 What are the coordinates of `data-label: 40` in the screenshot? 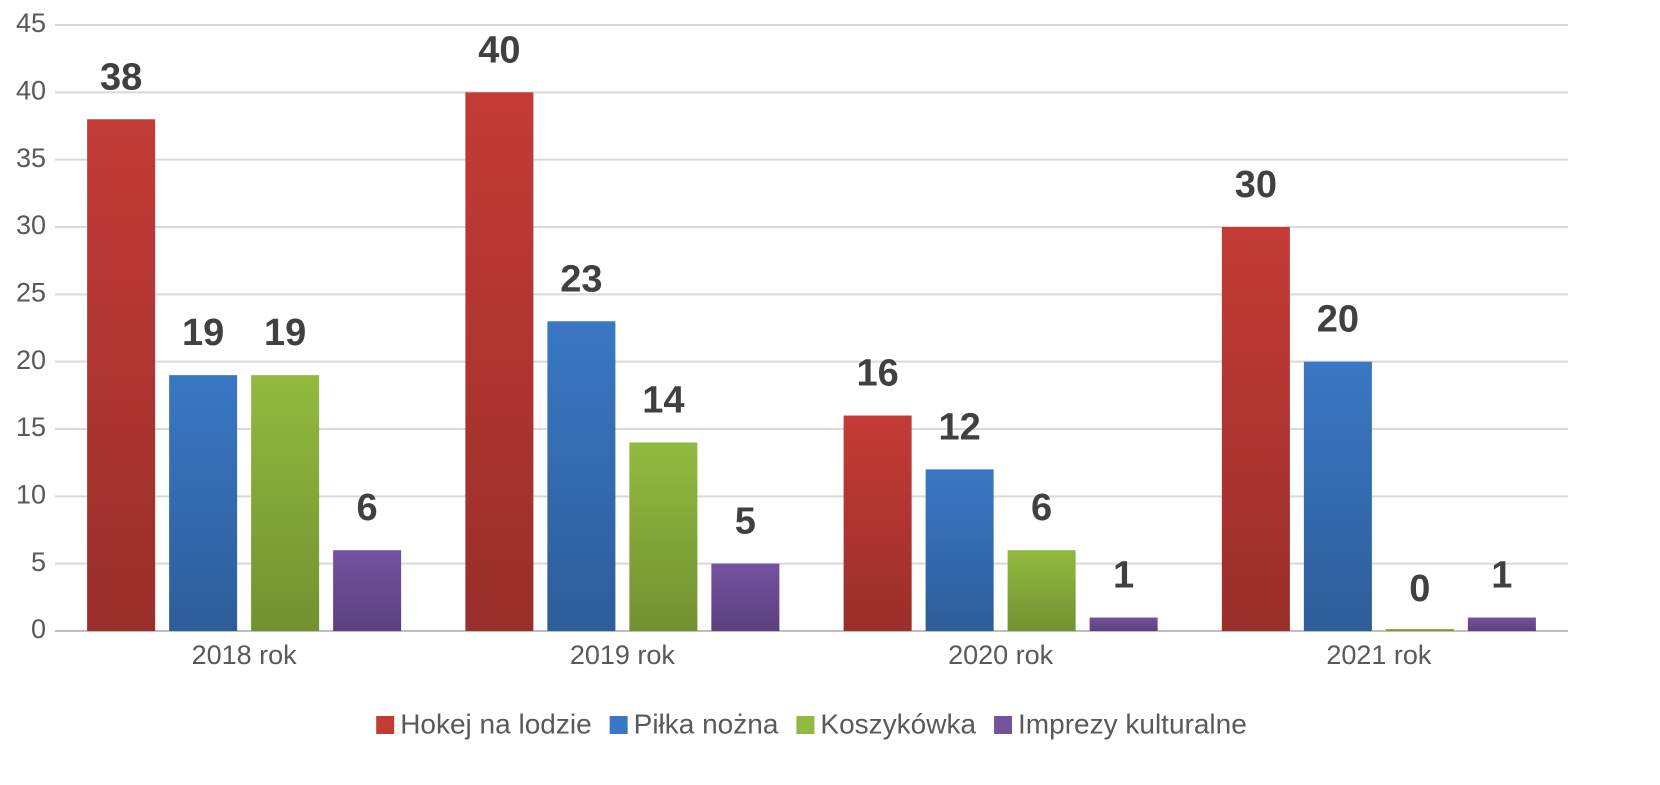 It's located at (499, 50).